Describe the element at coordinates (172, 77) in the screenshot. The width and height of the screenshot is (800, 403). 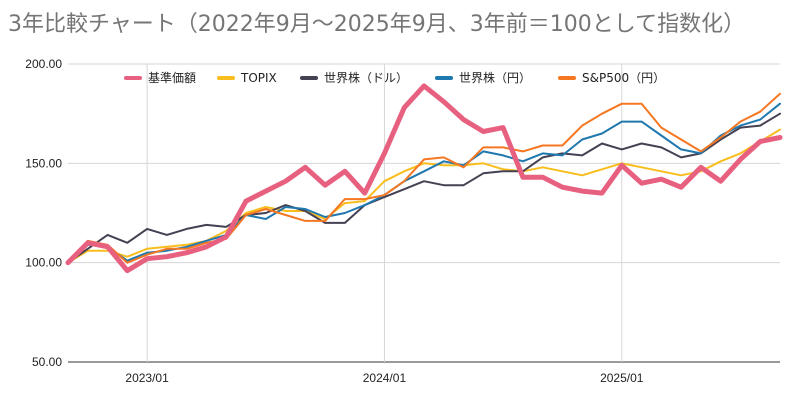
I see `legend-label: 基準価額` at that location.